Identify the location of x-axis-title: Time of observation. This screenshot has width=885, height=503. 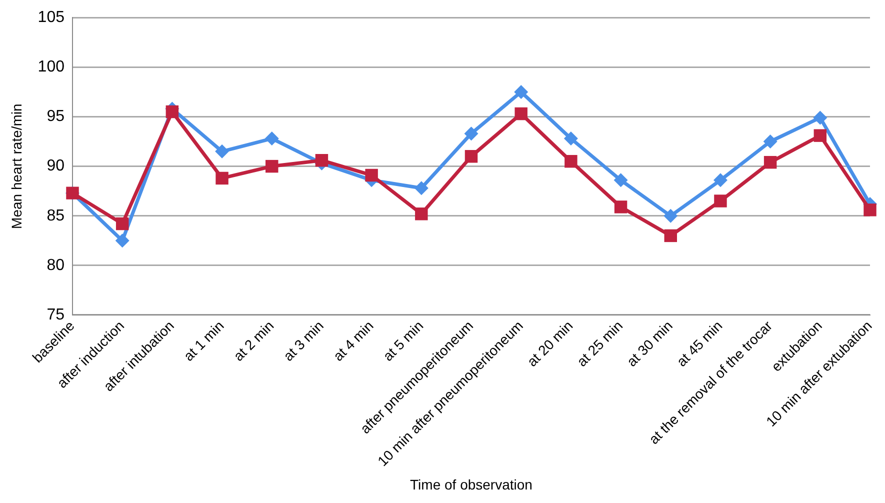
(471, 484).